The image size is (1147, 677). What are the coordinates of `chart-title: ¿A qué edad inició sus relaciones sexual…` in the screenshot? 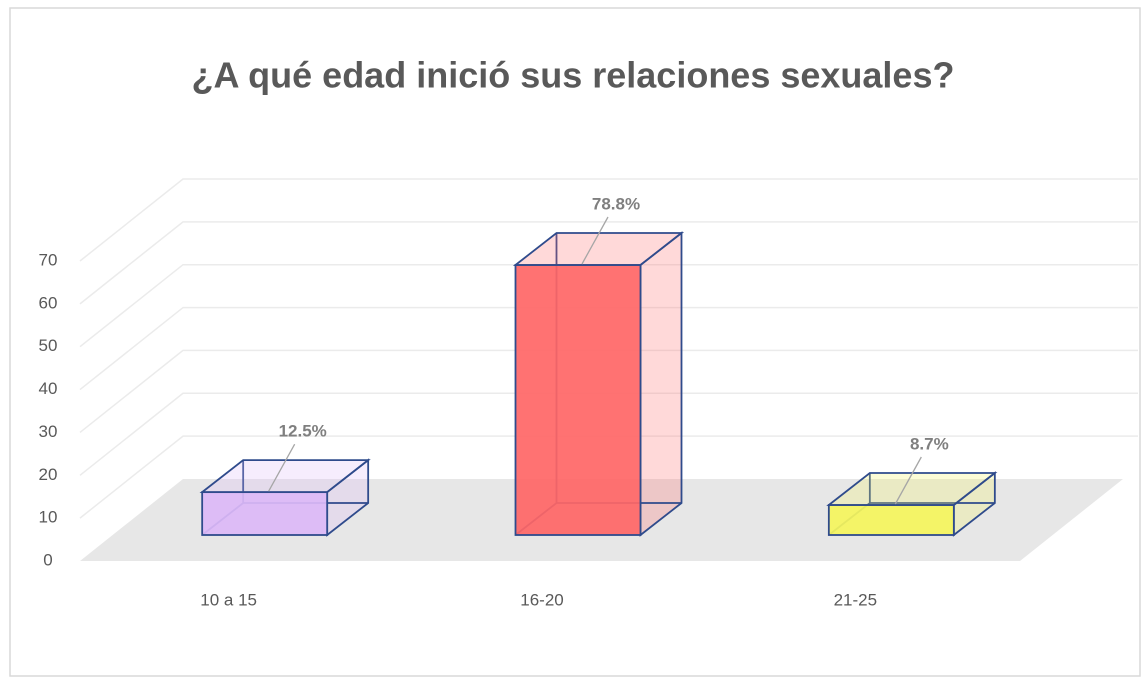 It's located at (573, 75).